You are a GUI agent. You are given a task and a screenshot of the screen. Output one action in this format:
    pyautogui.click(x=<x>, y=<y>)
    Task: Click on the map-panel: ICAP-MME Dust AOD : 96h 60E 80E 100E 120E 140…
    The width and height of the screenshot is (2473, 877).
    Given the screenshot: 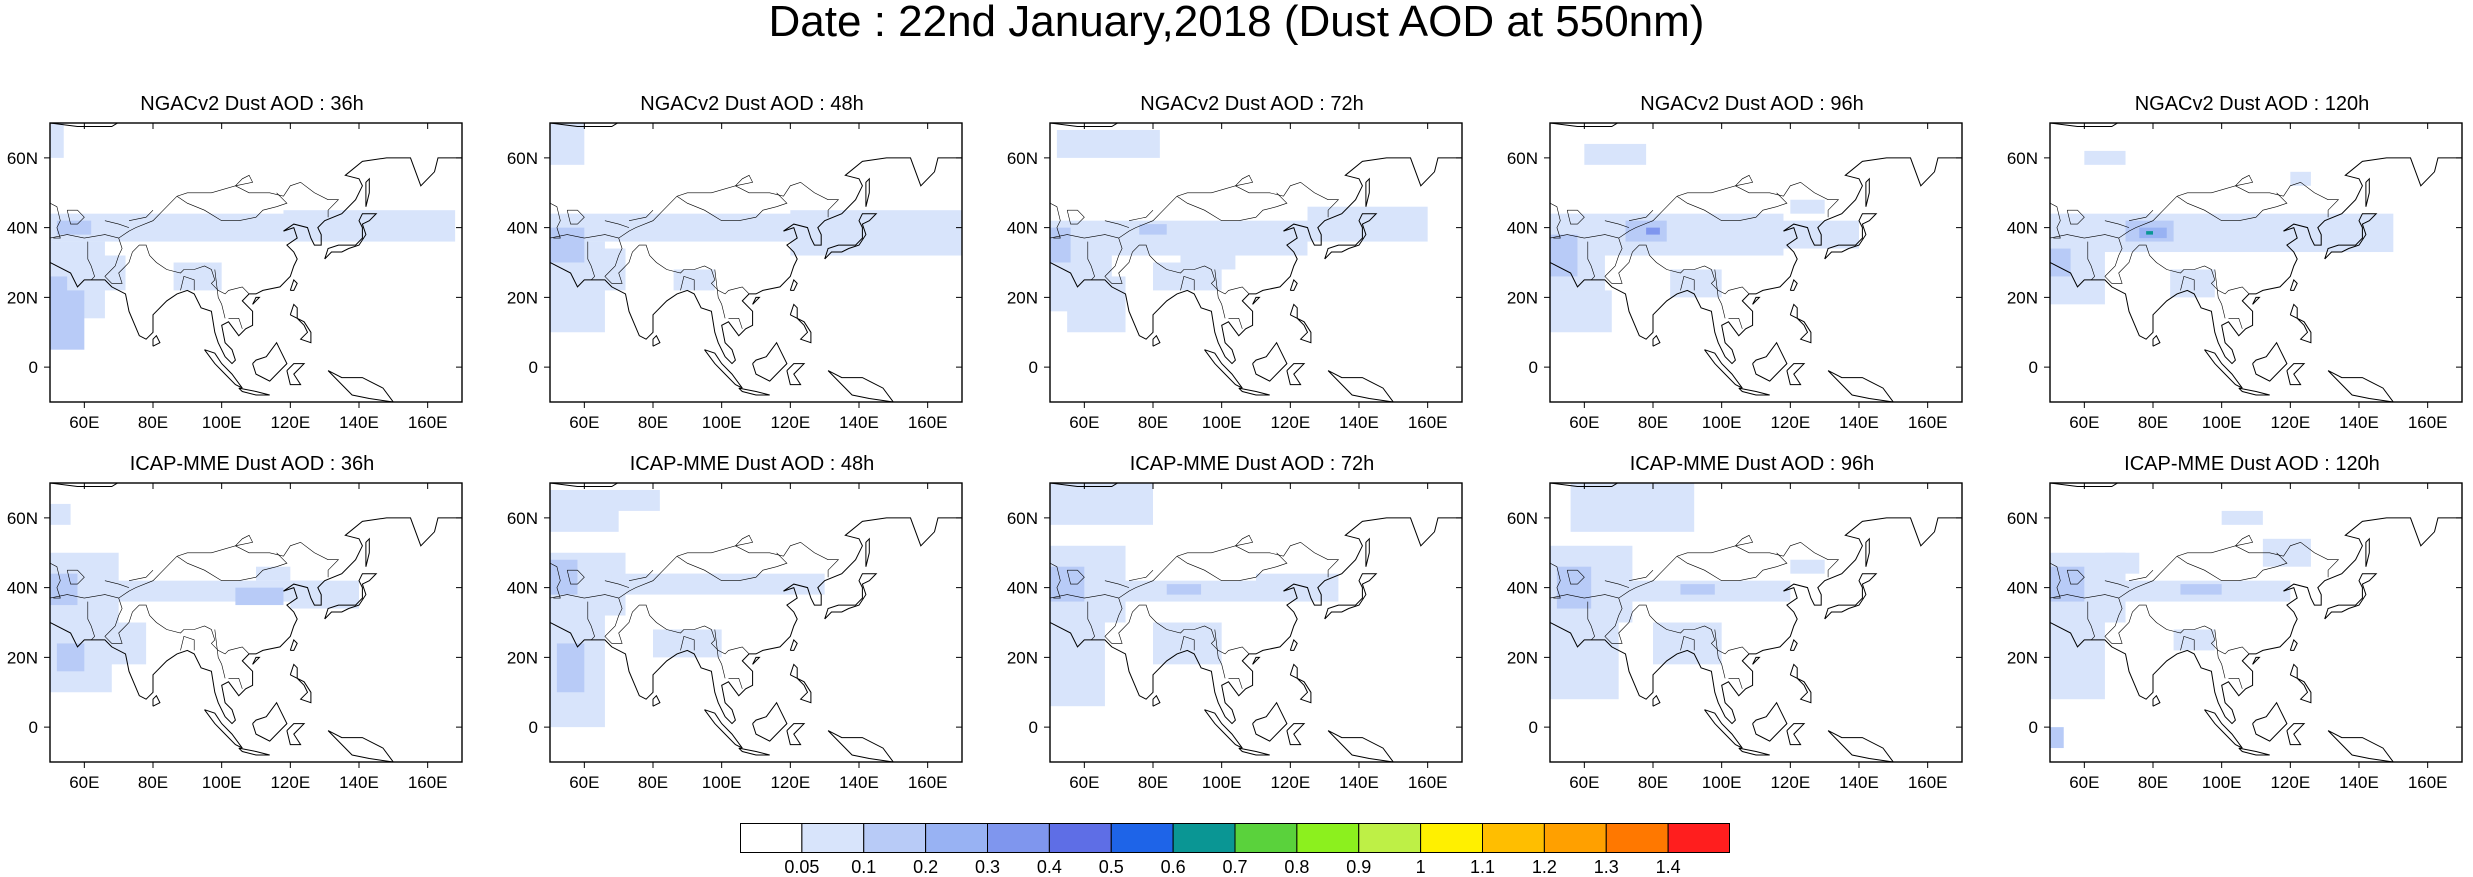 What is the action you would take?
    pyautogui.click(x=1735, y=624)
    